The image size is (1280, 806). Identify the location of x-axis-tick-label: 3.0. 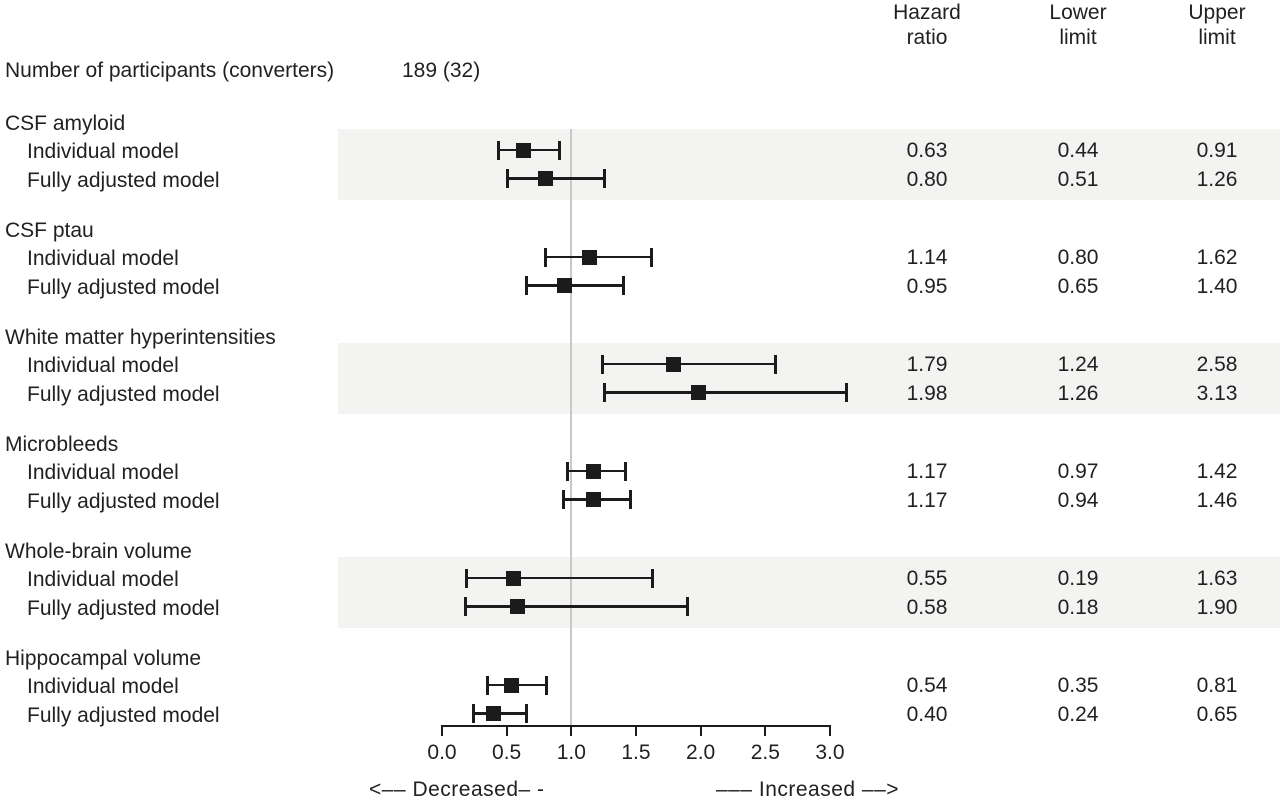
(830, 752).